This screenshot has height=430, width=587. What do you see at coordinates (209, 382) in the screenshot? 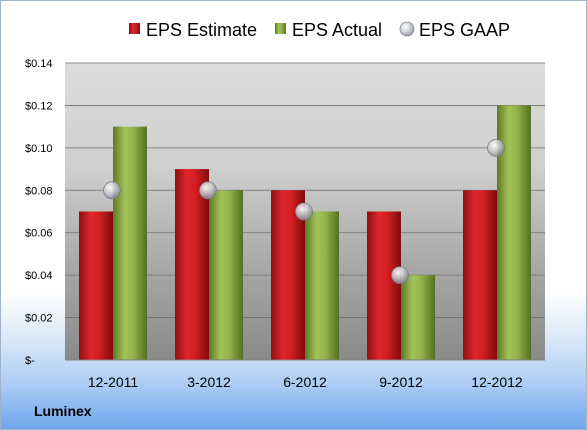
I see `x-tick-label: 3-2012` at bounding box center [209, 382].